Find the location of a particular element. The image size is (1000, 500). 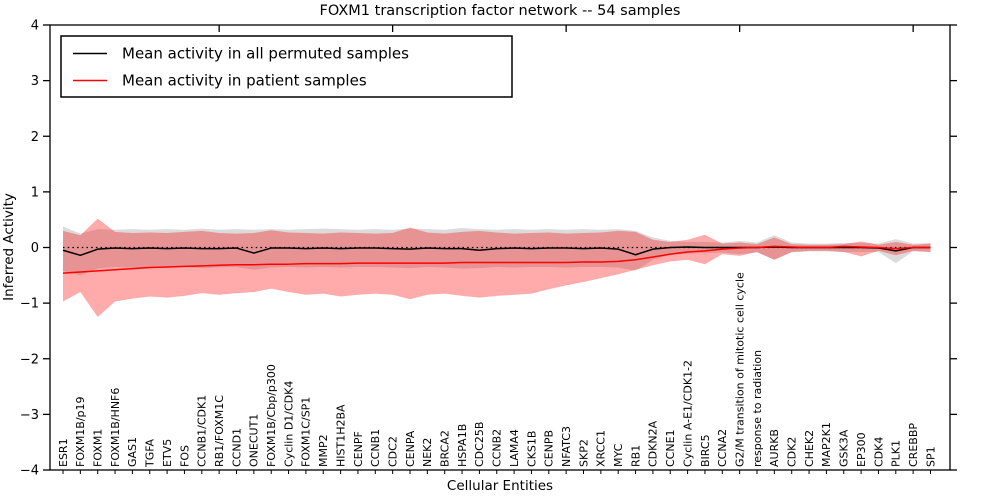

x-category-label: XRCC1 is located at coordinates (601, 448).